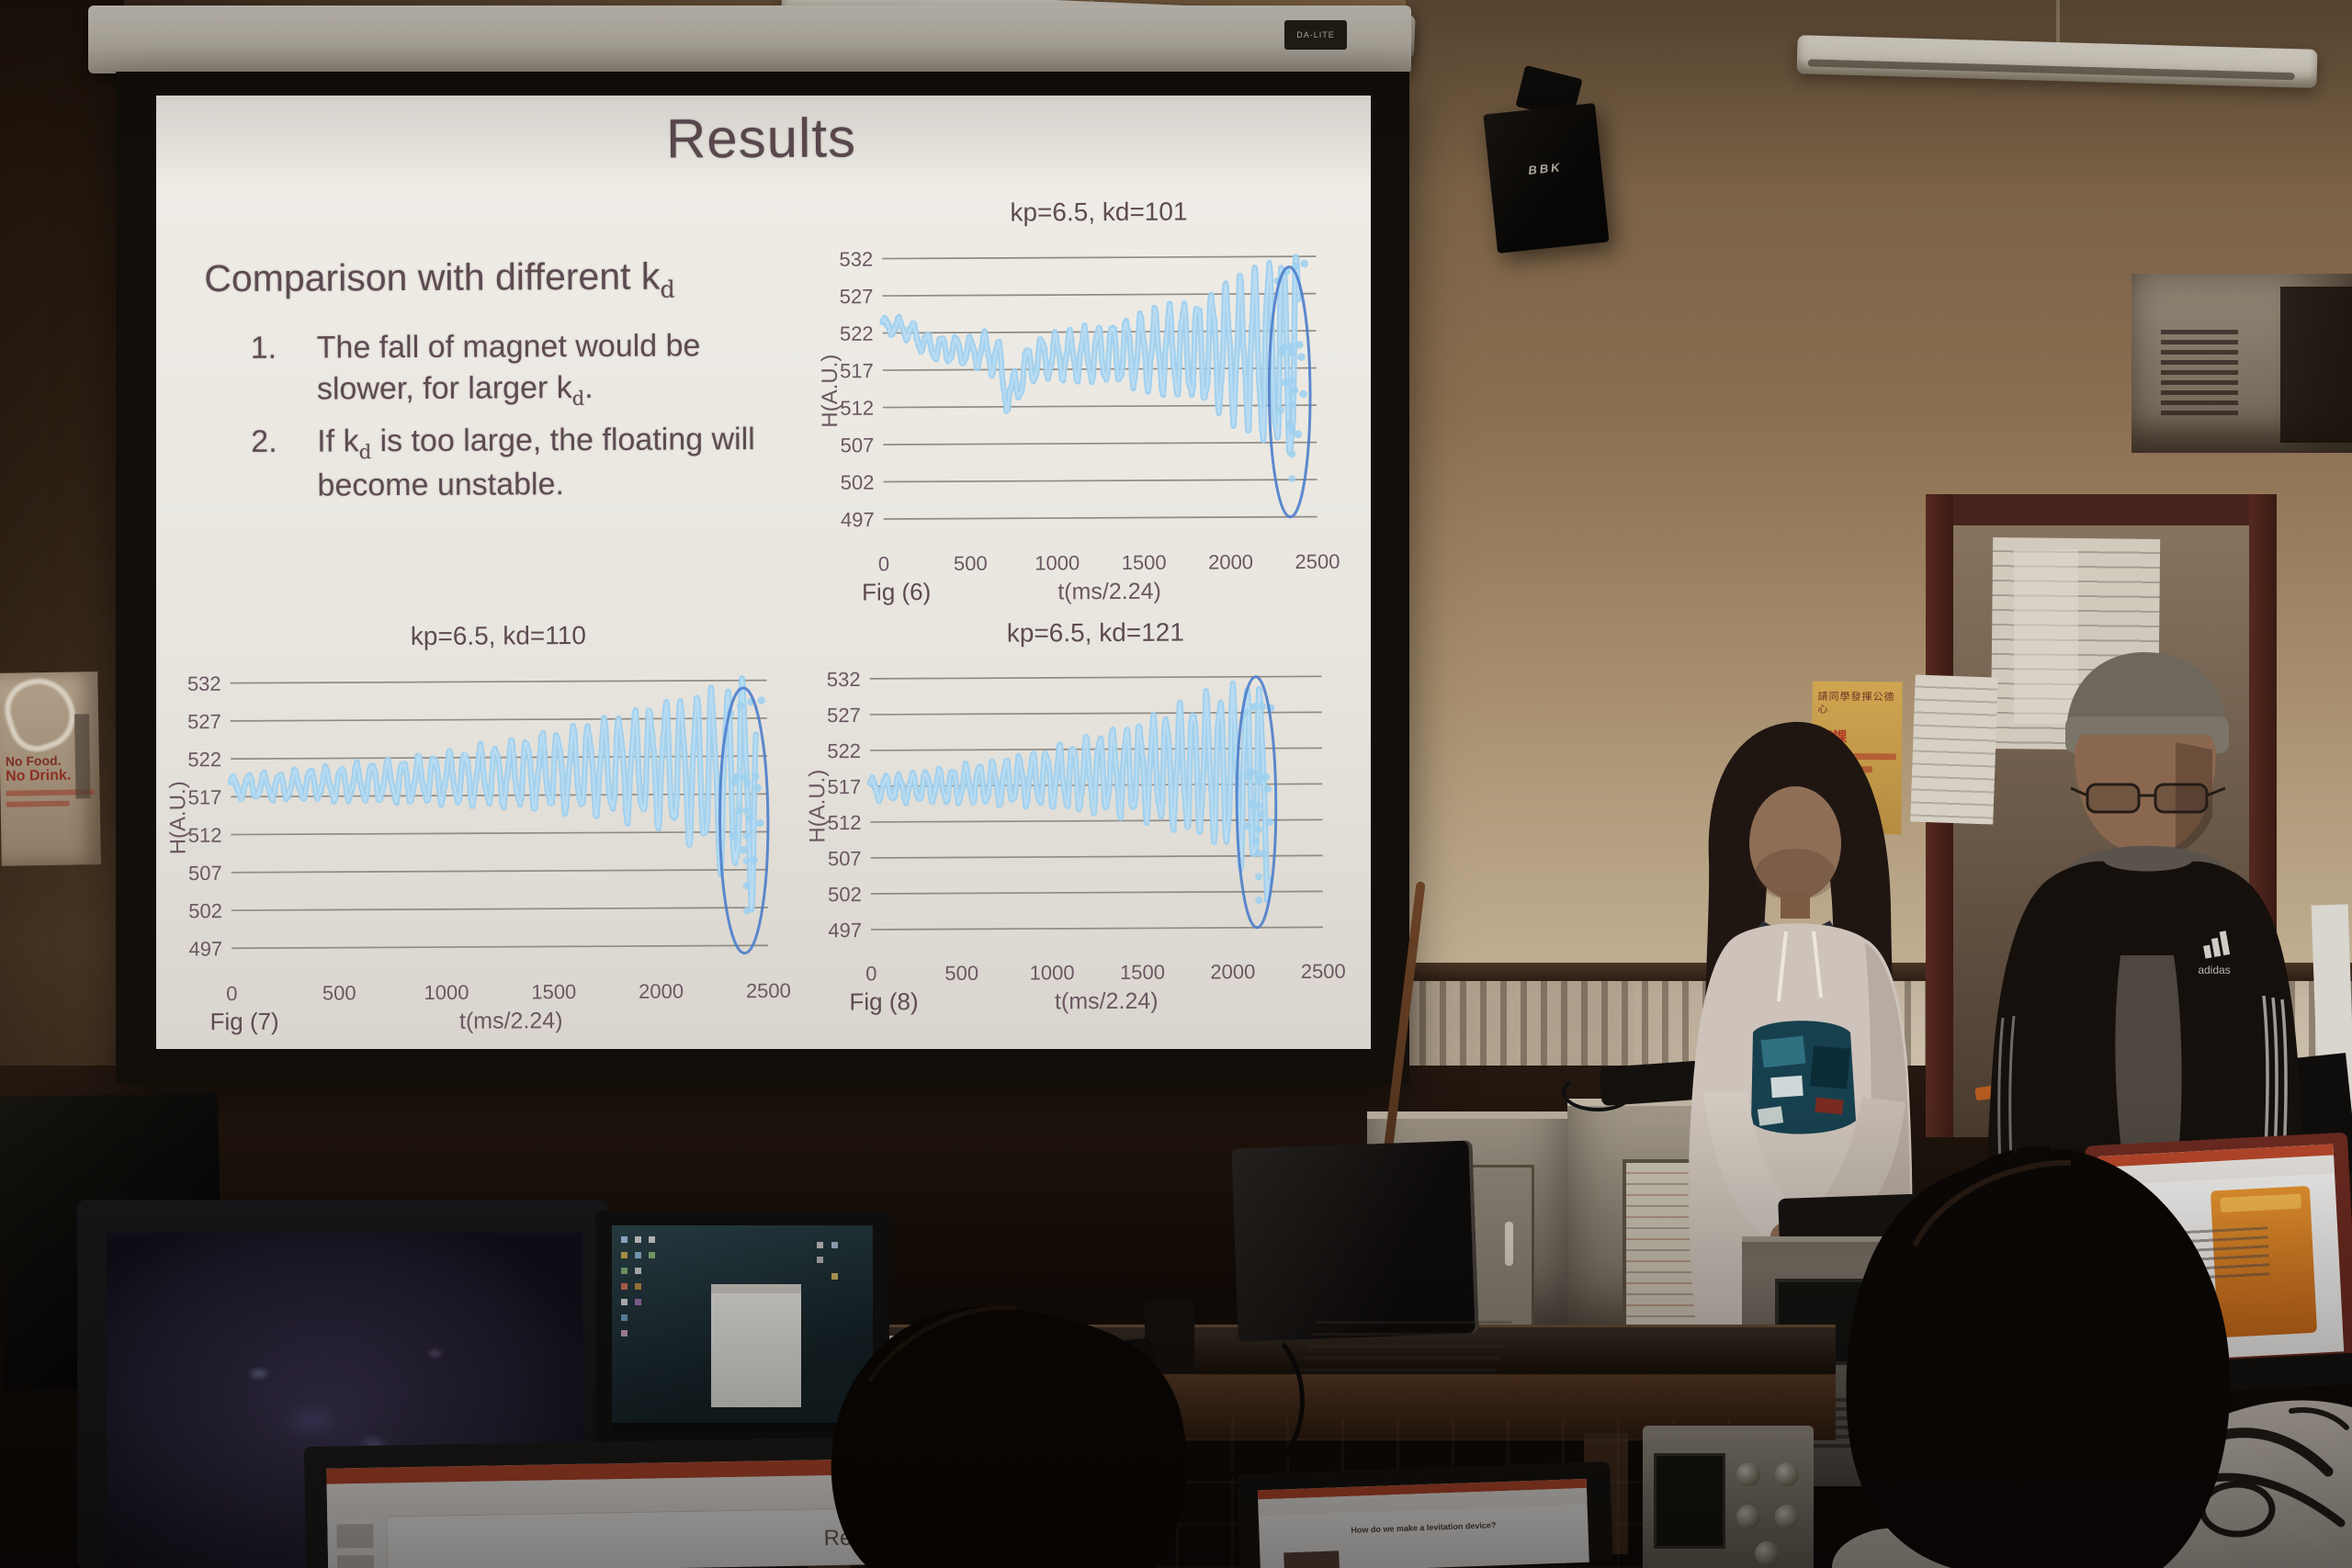 The image size is (2352, 1568). I want to click on list-number: 2., so click(264, 442).